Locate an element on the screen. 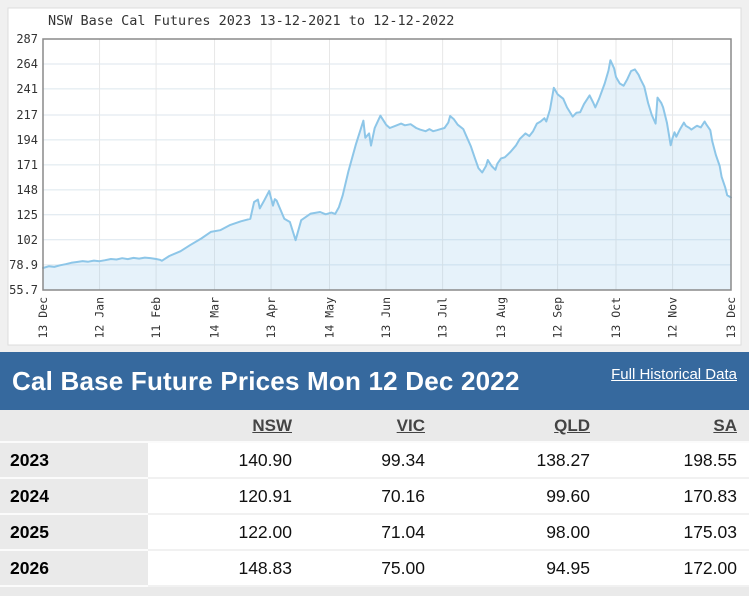 This screenshot has width=749, height=596. x-tick-label: 13 Apr is located at coordinates (271, 318).